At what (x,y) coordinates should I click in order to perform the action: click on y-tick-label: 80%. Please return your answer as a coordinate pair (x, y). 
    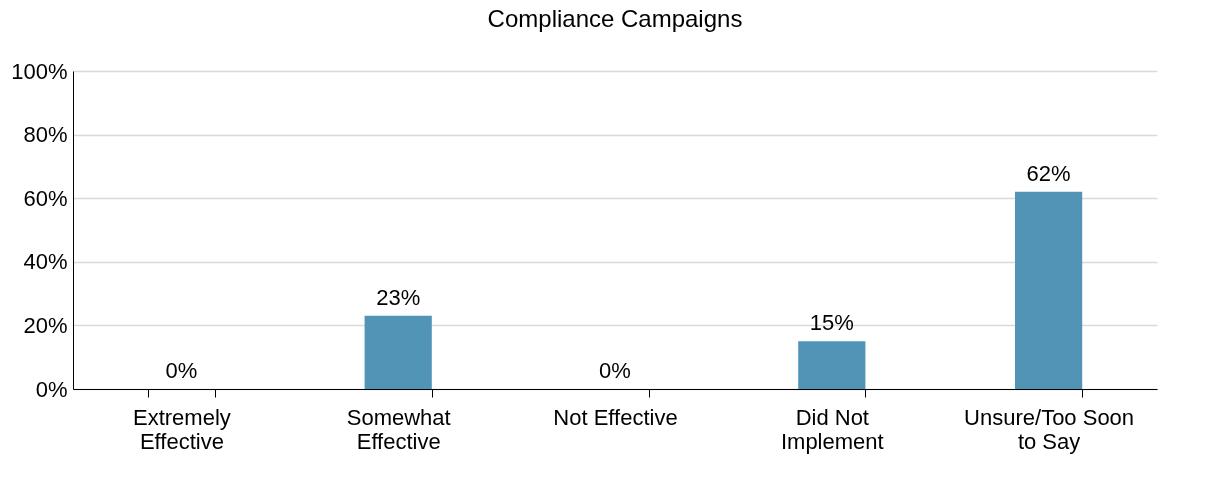
    Looking at the image, I should click on (45, 135).